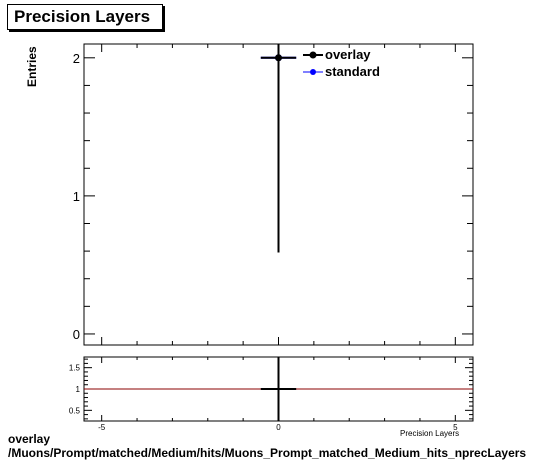  What do you see at coordinates (76, 58) in the screenshot?
I see `main-y-tick-label: 2` at bounding box center [76, 58].